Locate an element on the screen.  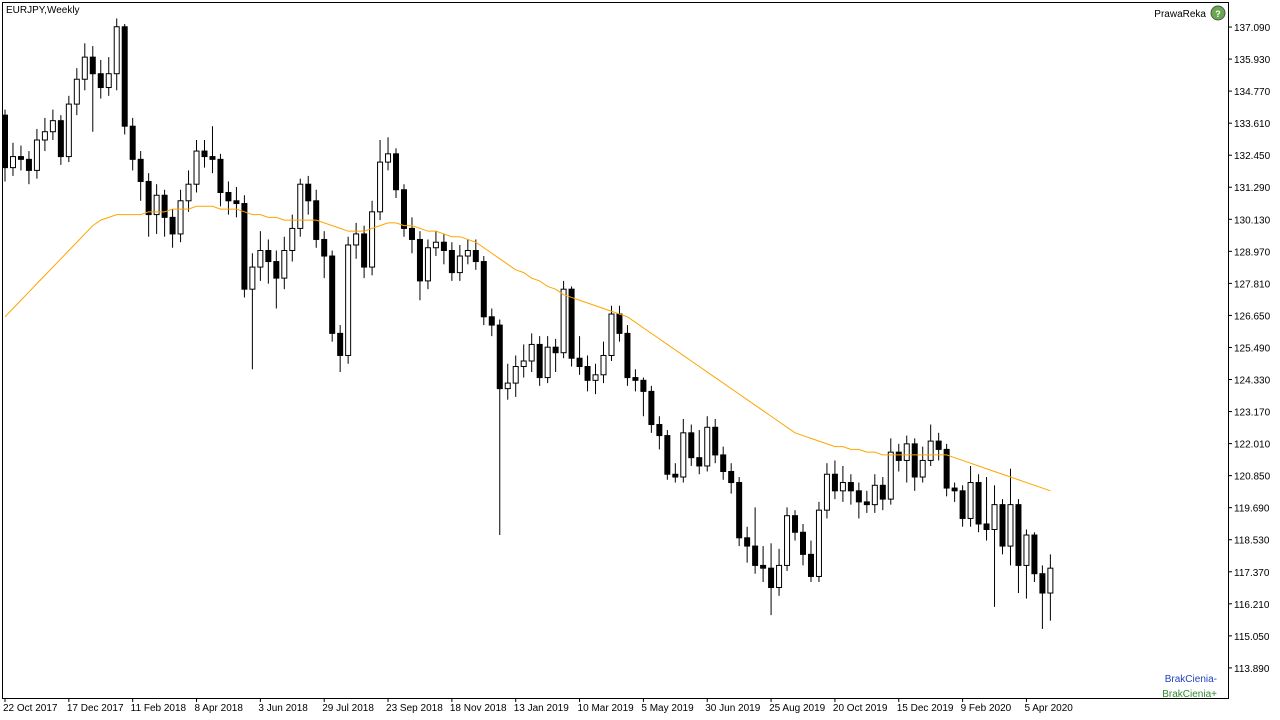
logo-icon: ? is located at coordinates (1218, 13).